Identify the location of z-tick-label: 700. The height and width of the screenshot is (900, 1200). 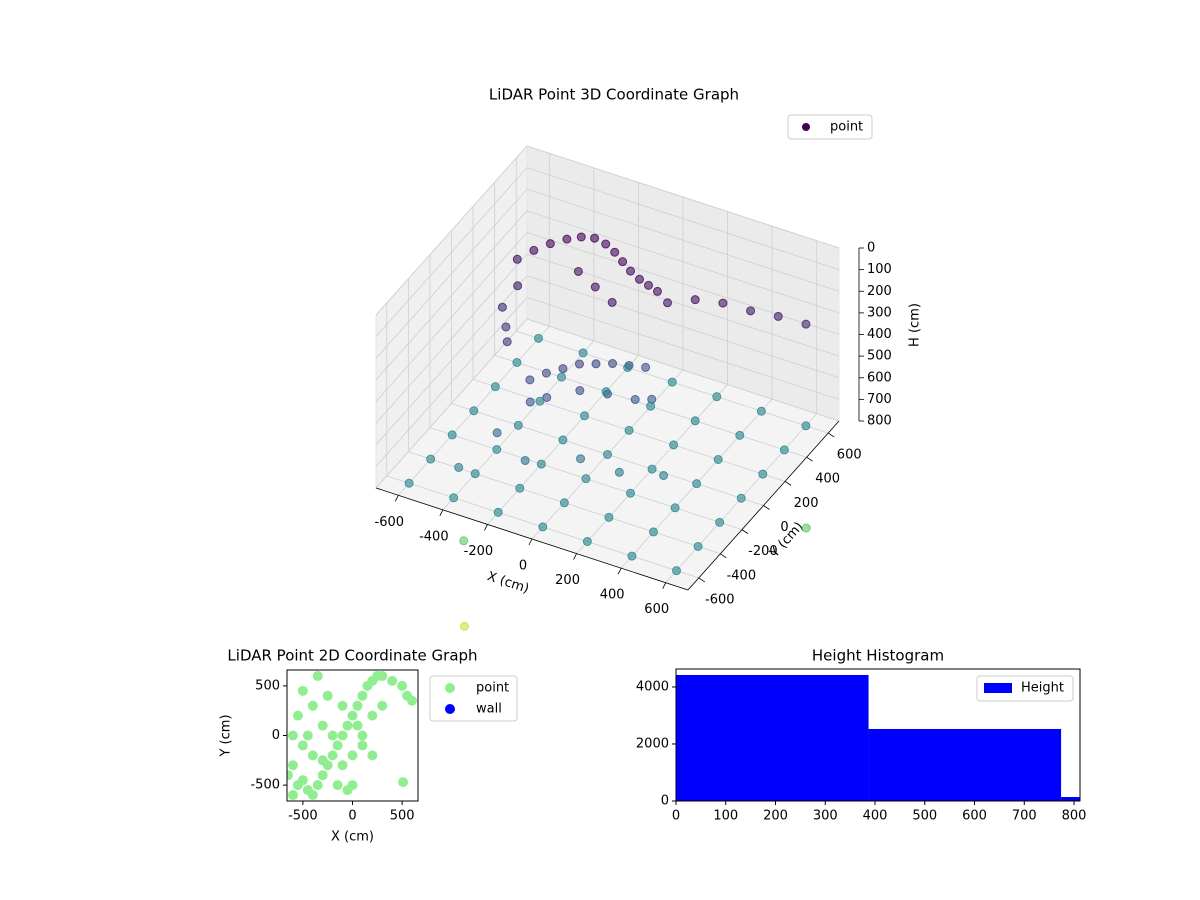
(879, 399).